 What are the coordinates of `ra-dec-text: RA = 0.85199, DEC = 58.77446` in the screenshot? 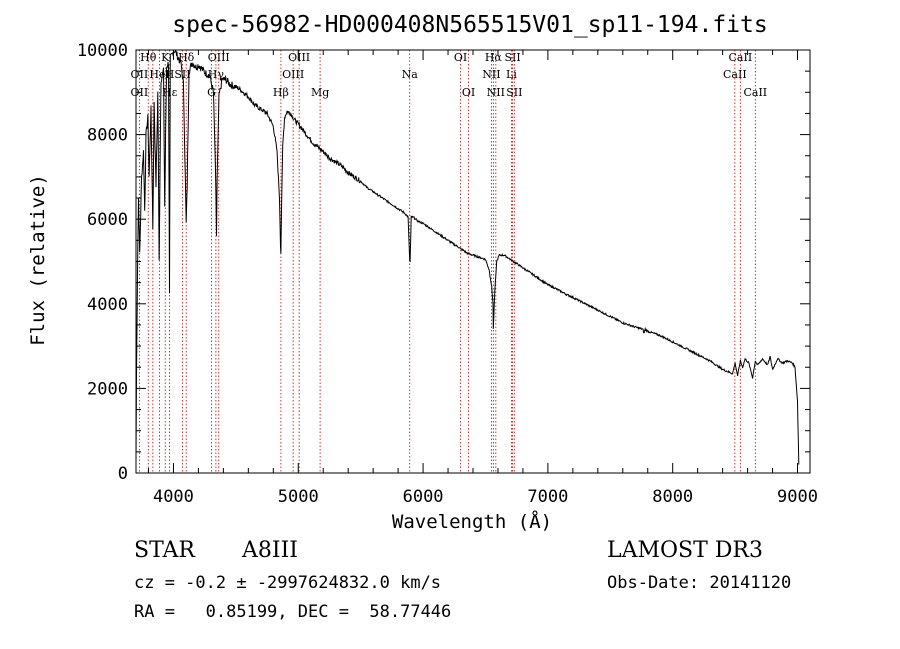 It's located at (293, 612).